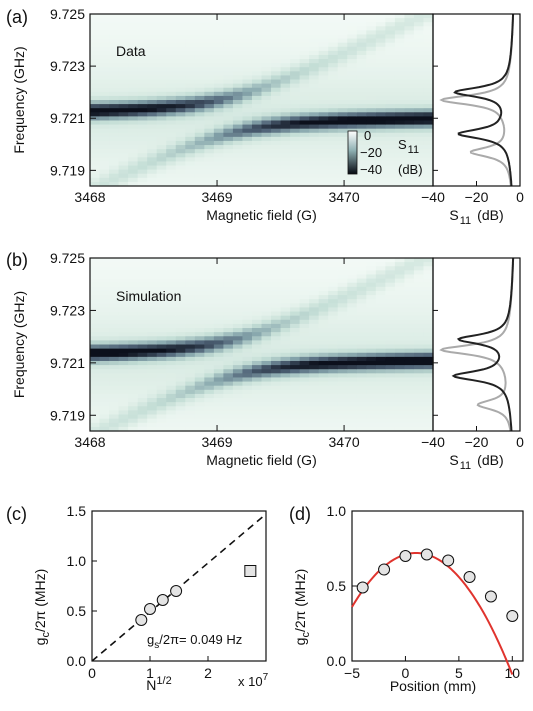  What do you see at coordinates (17, 17) in the screenshot?
I see `panel-a-tag: (a)` at bounding box center [17, 17].